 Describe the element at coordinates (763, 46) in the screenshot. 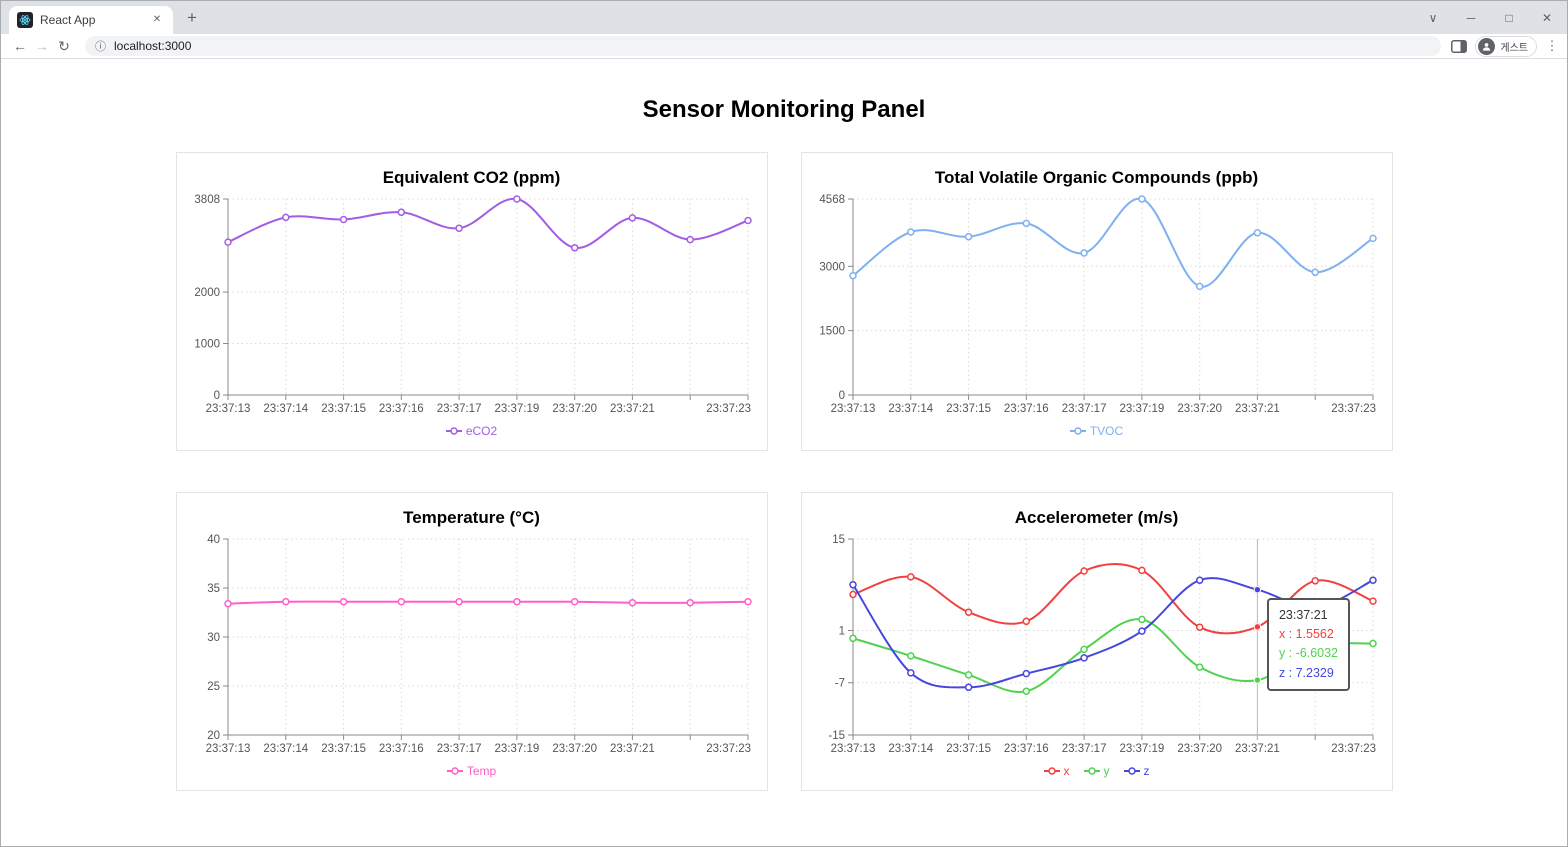

I see `address-bar: ⓘ localhost:3000` at that location.